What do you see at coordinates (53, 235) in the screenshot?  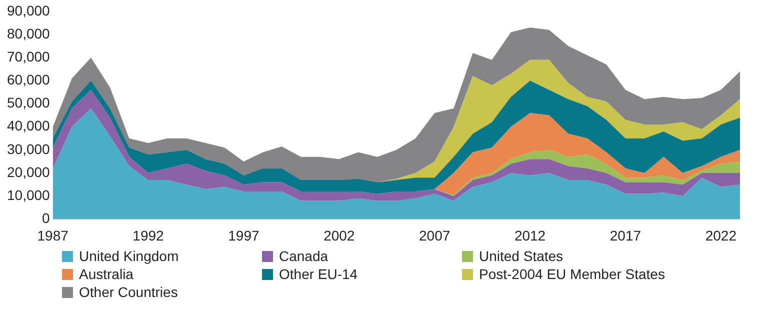 I see `x-tick-label: 1987` at bounding box center [53, 235].